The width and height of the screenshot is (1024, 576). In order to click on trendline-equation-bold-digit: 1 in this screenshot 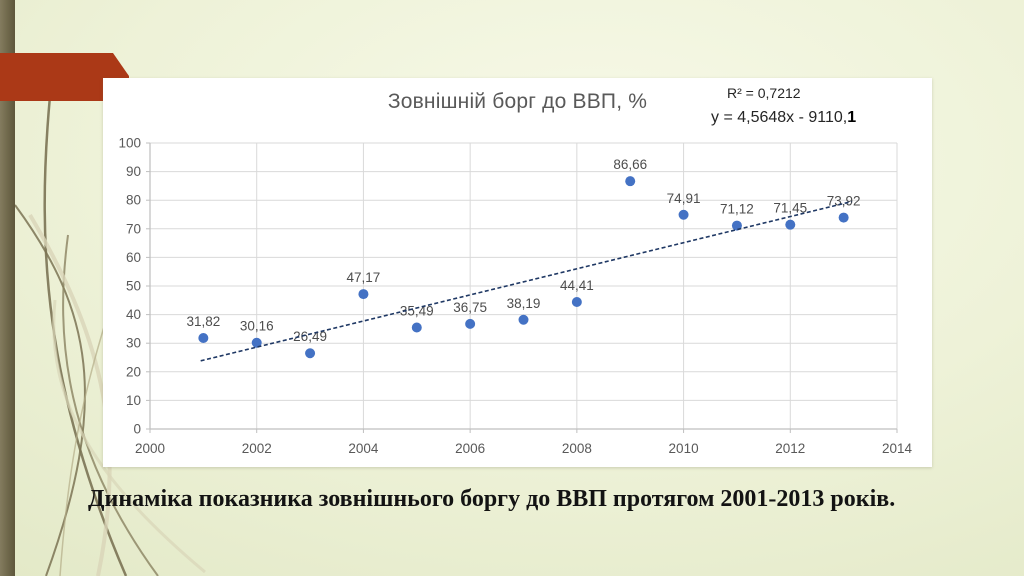, I will do `click(852, 117)`.